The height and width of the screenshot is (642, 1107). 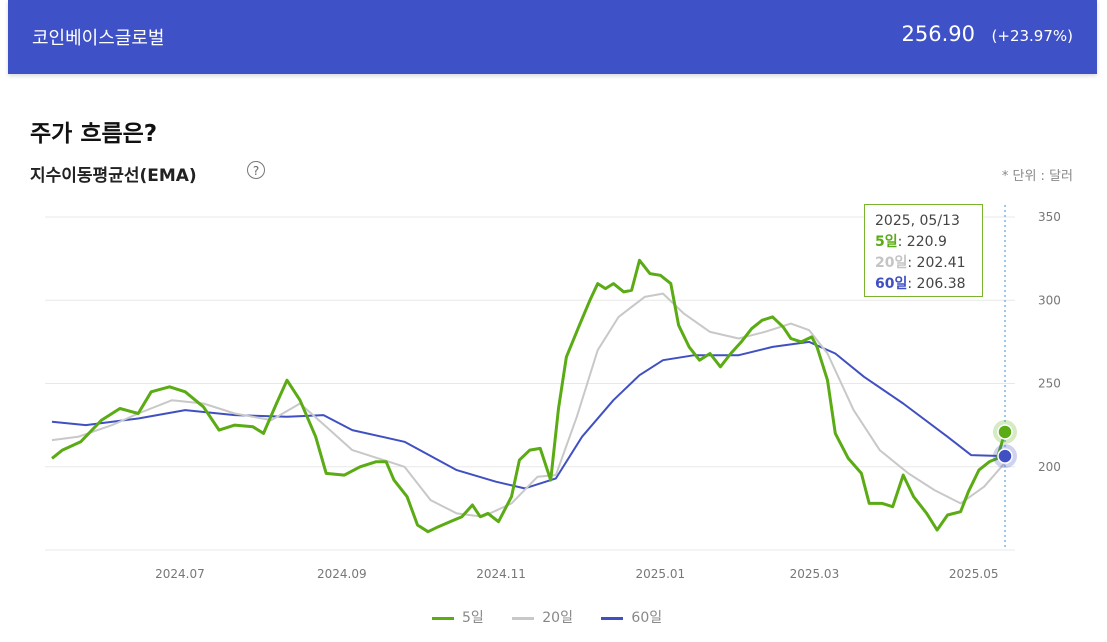 What do you see at coordinates (1037, 176) in the screenshot?
I see `unit-note: * 단위 : 달러` at bounding box center [1037, 176].